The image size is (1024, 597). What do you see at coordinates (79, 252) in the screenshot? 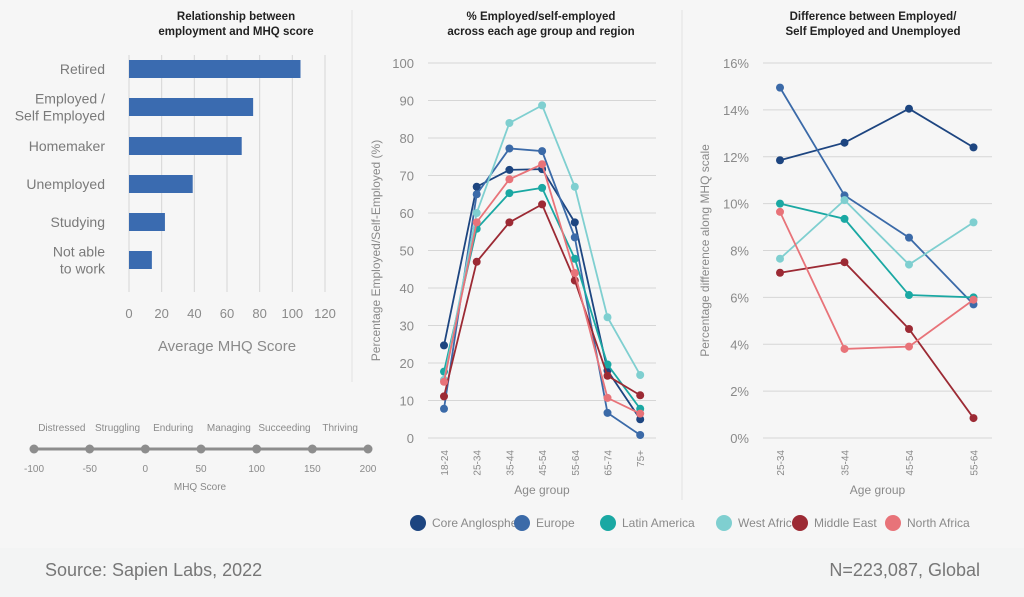
I see `category-label: Not able` at bounding box center [79, 252].